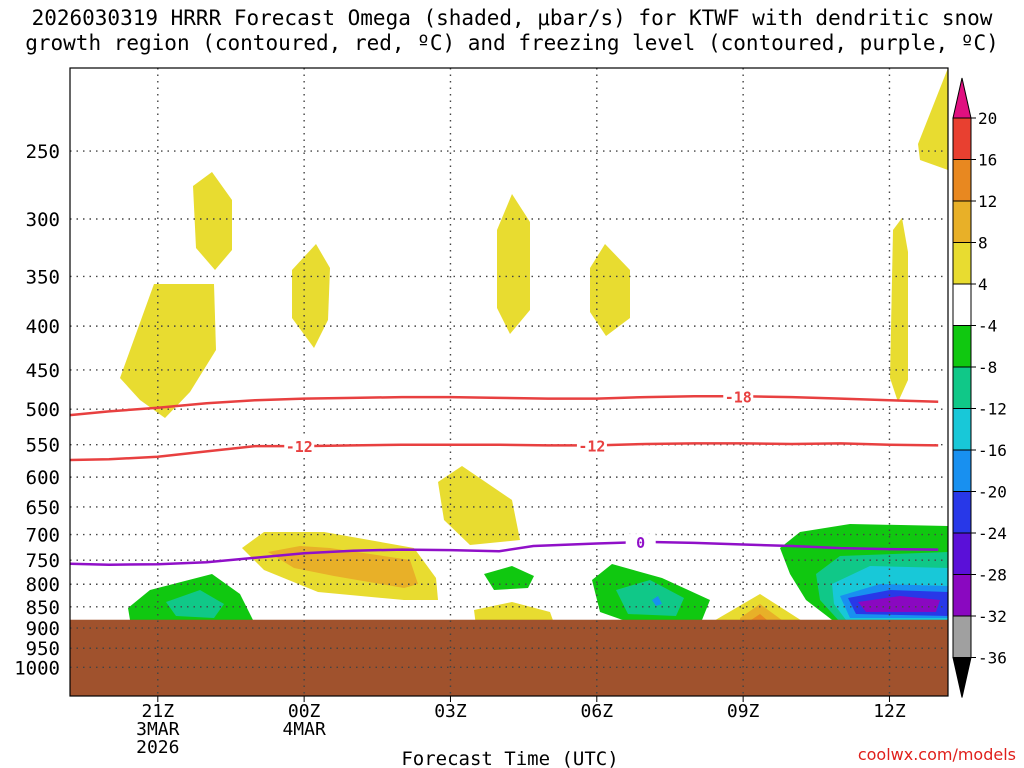 The image size is (1024, 768). What do you see at coordinates (992, 658) in the screenshot?
I see `colorbar-label-13: -36` at bounding box center [992, 658].